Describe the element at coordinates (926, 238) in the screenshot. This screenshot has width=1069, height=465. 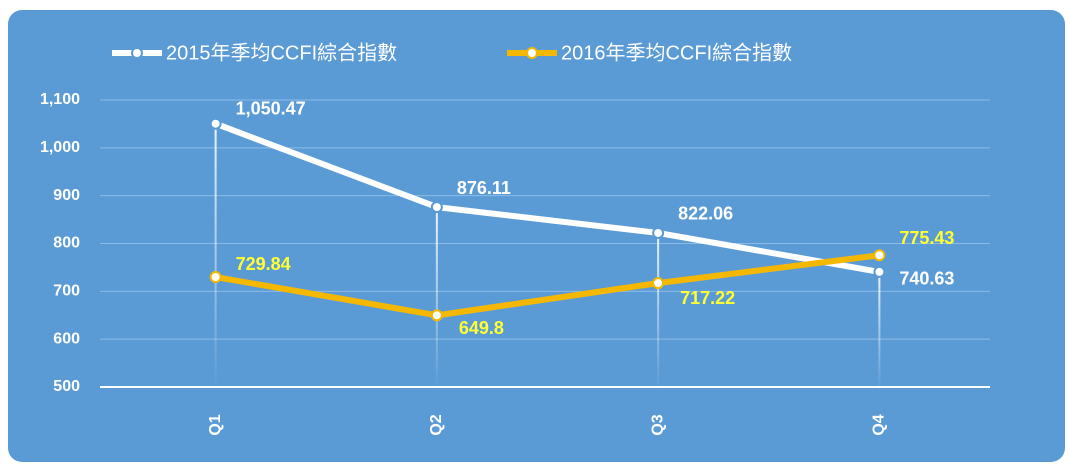
I see `data-label: 775.43` at that location.